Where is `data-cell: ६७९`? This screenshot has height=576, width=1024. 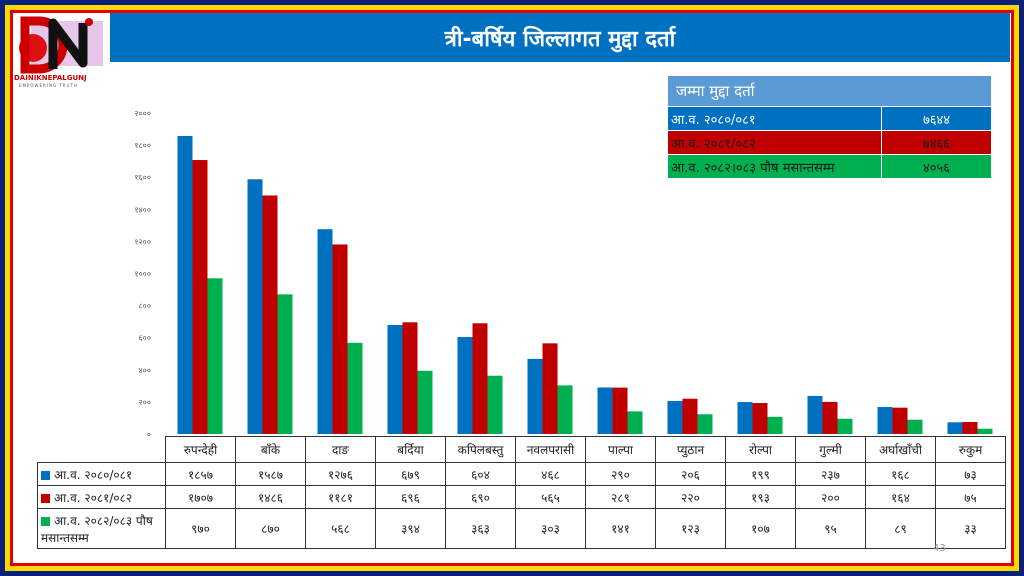
data-cell: ६७९ is located at coordinates (410, 474).